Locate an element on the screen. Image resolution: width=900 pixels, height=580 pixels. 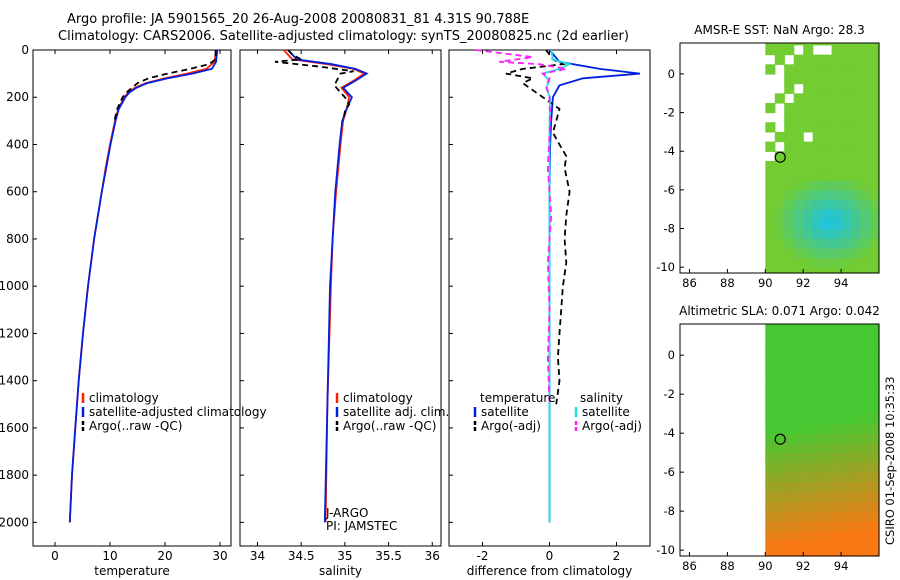
x-tick-label-temperature: 10 is located at coordinates (109, 556).